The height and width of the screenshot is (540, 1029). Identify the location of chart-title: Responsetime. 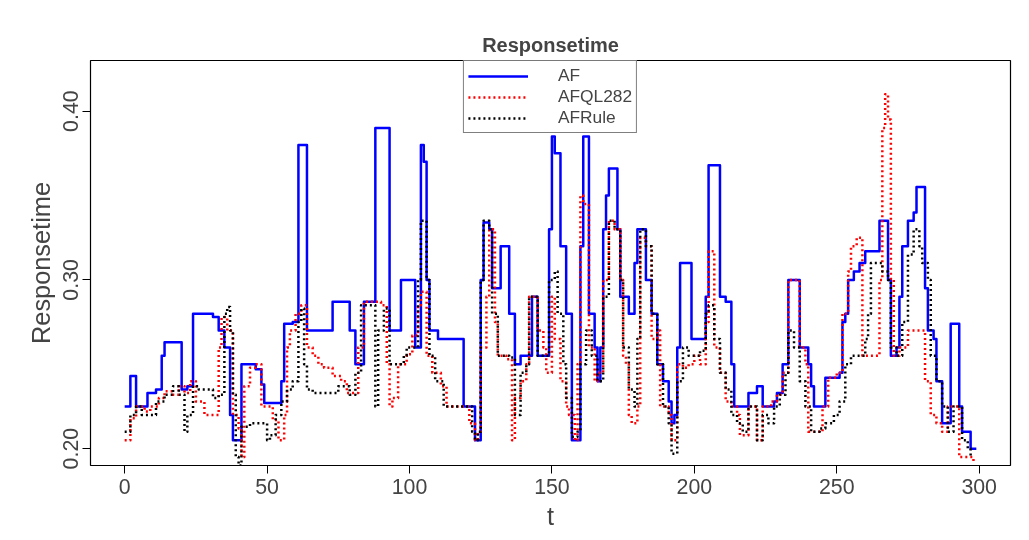
(550, 44).